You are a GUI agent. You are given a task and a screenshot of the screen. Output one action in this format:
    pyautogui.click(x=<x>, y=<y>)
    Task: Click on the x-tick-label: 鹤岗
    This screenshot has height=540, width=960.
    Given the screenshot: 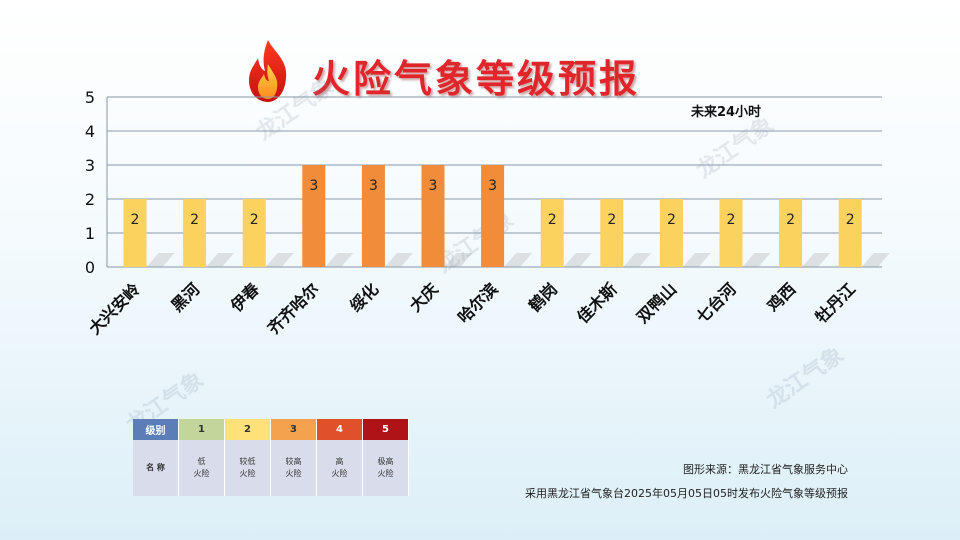 What is the action you would take?
    pyautogui.click(x=543, y=297)
    